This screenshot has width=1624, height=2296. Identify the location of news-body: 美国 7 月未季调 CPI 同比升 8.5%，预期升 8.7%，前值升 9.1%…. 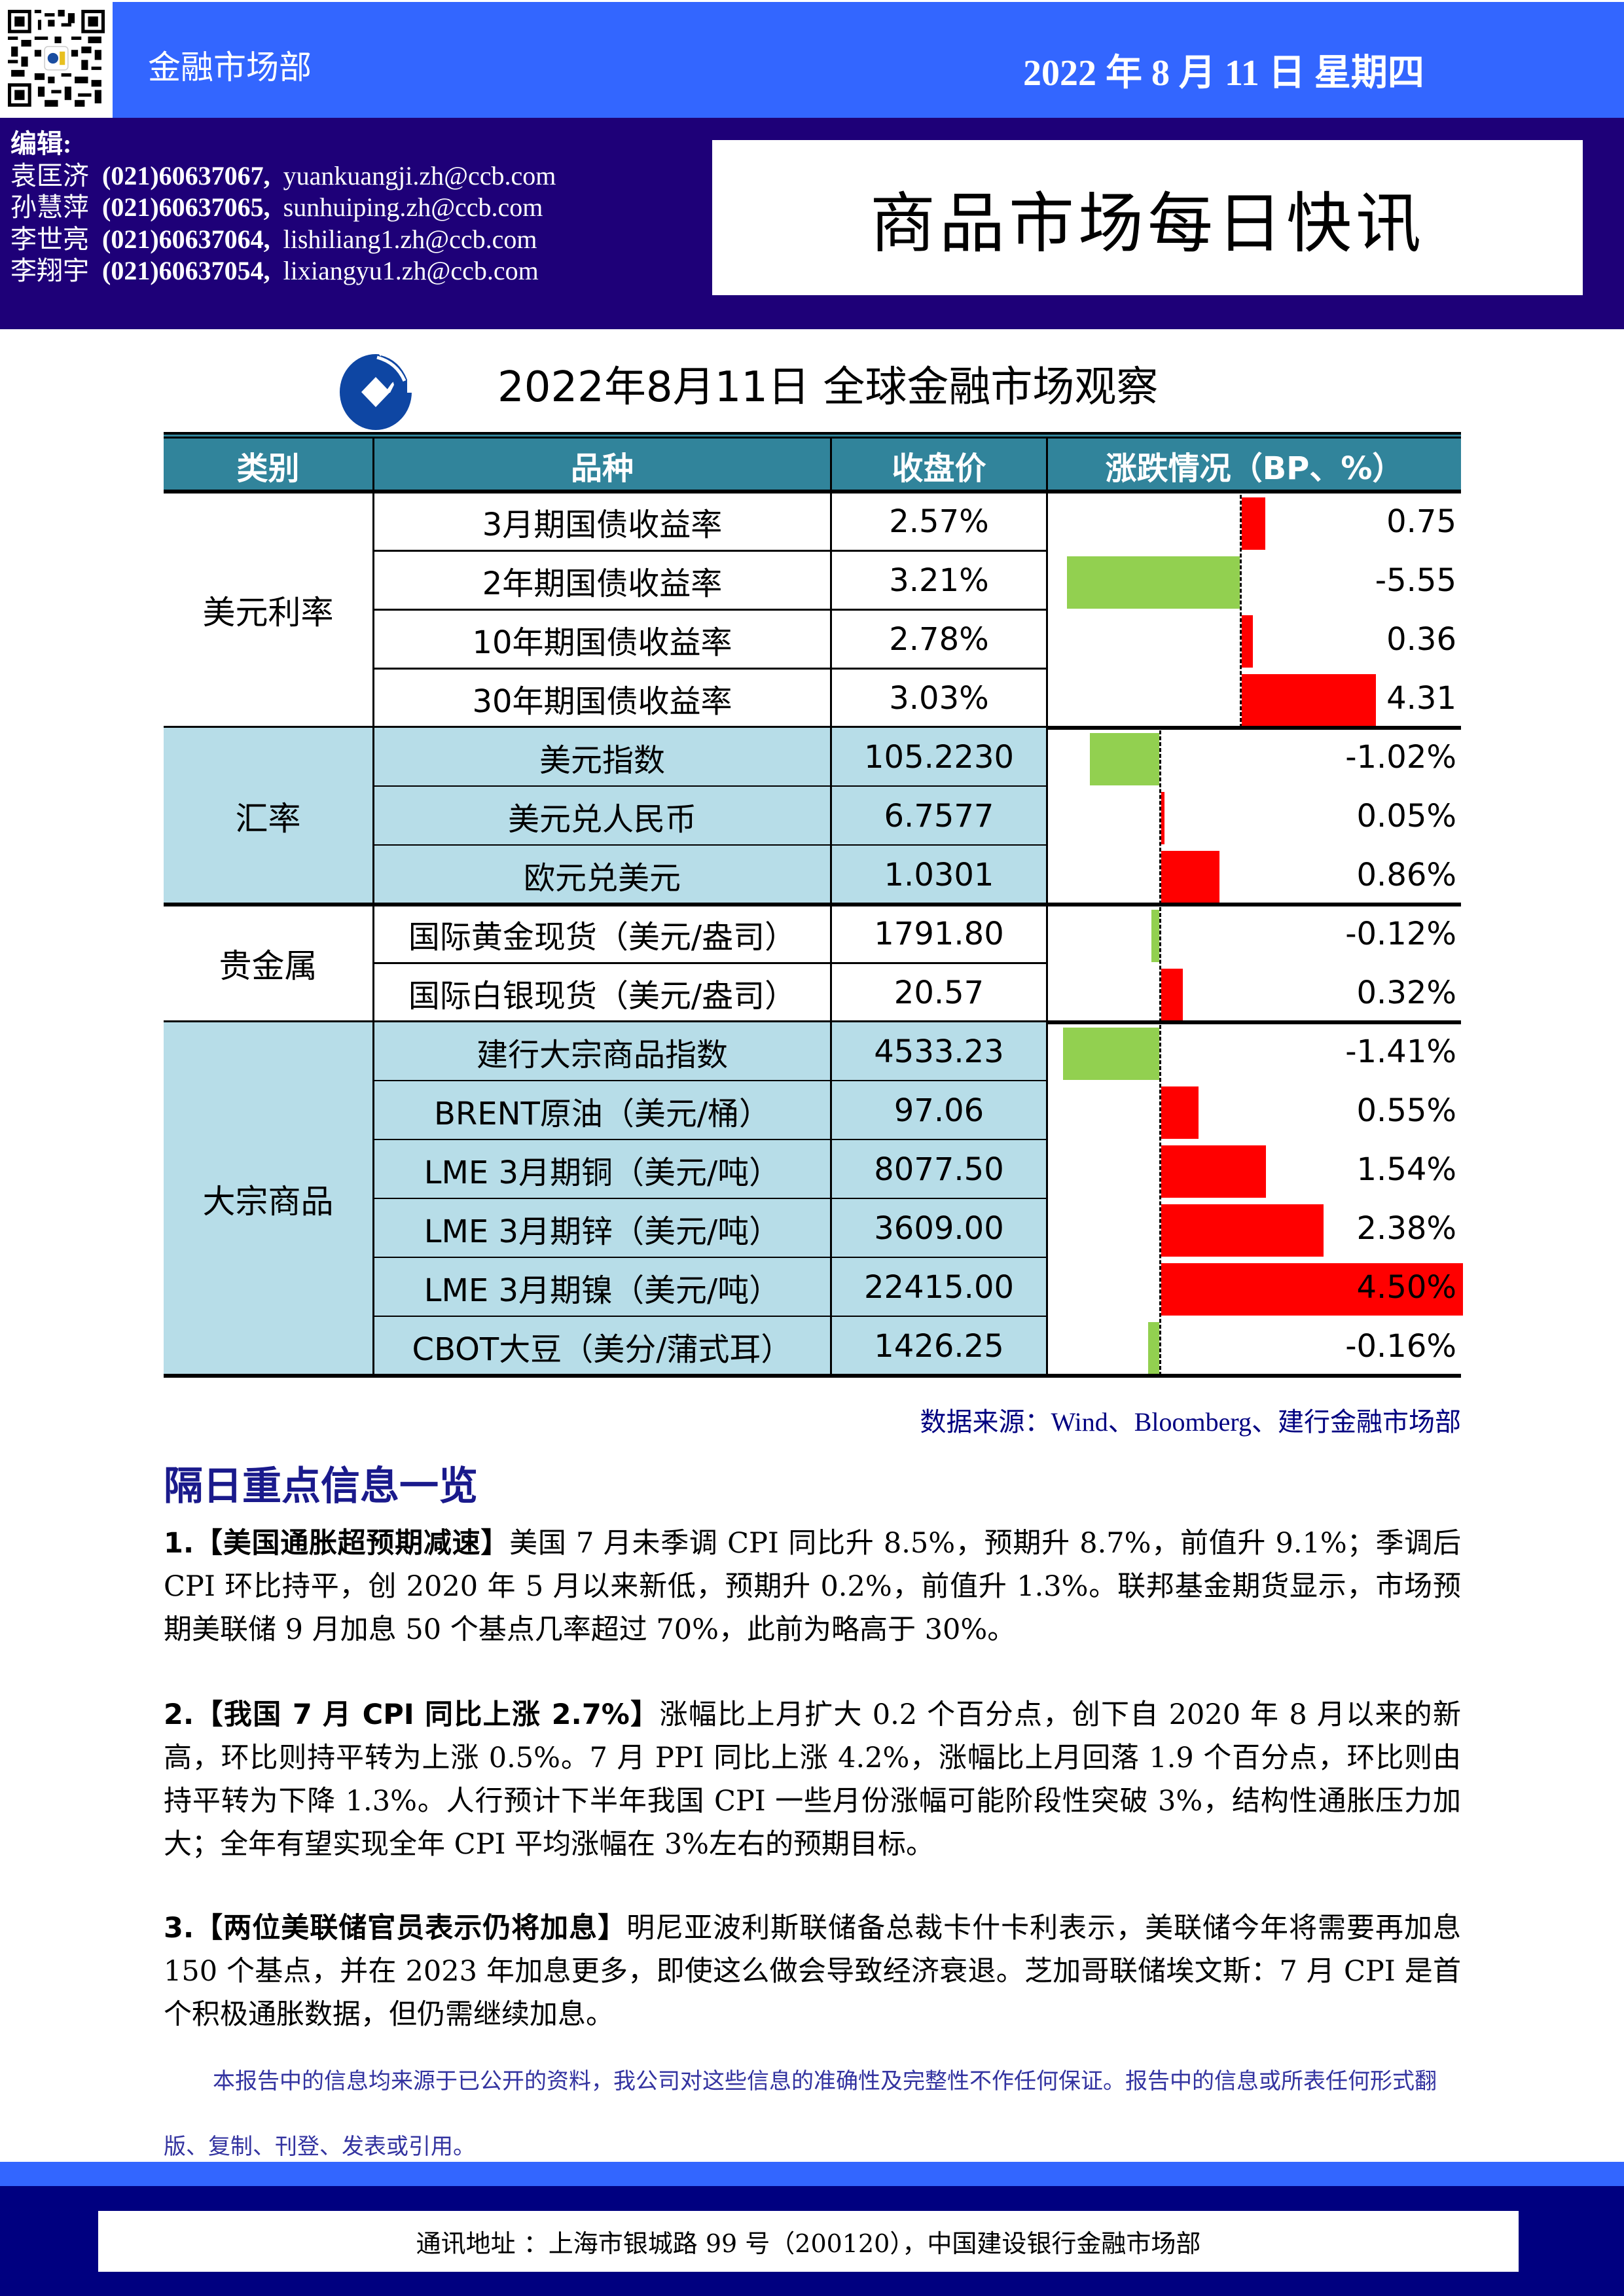
(813, 1586).